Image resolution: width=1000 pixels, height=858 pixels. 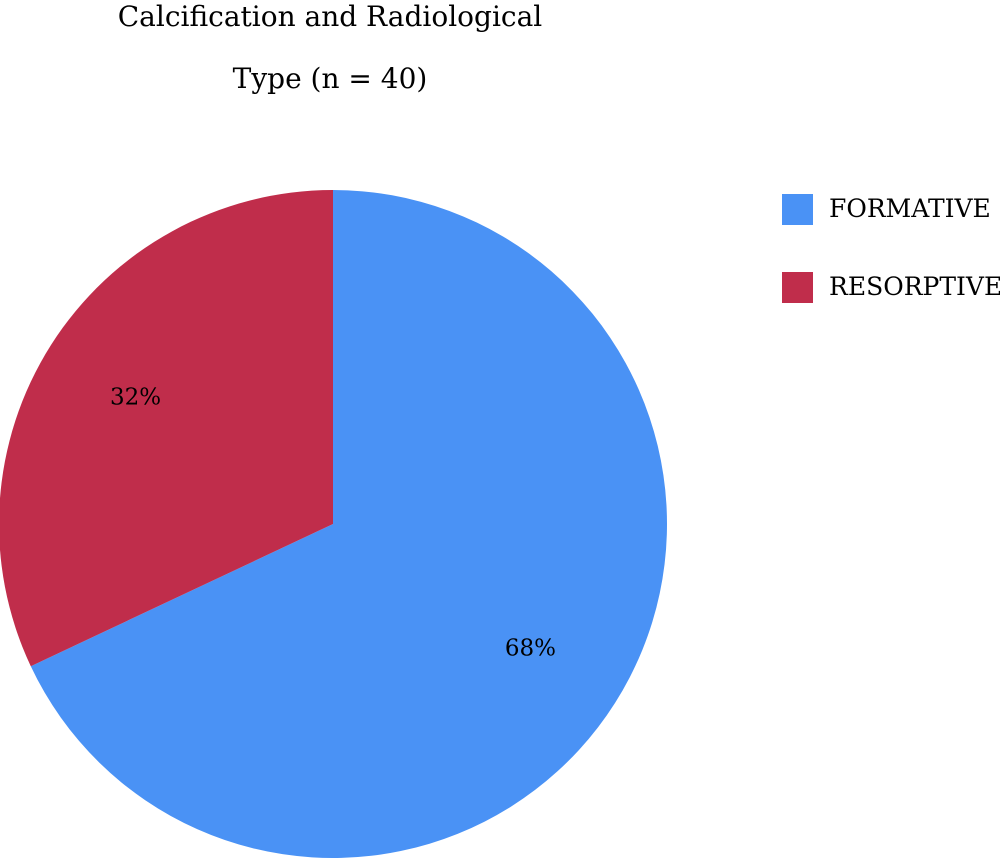 What do you see at coordinates (797, 287) in the screenshot?
I see `legend-swatch-resorptive` at bounding box center [797, 287].